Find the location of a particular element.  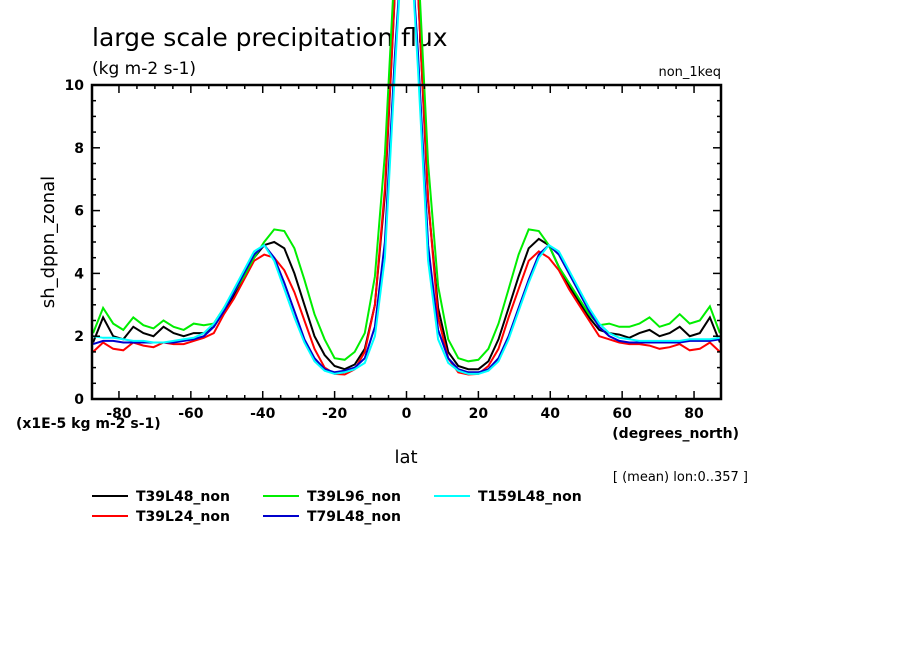

legend-label: T79L48_non is located at coordinates (354, 517).